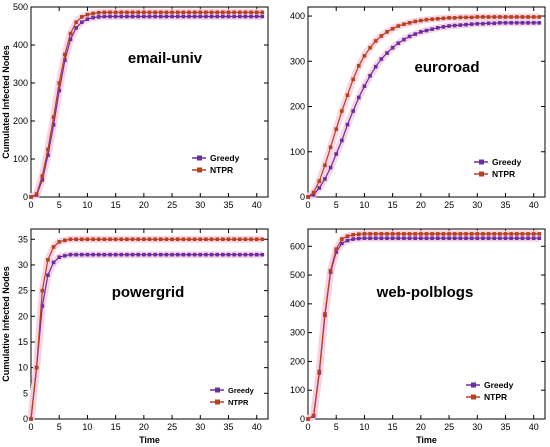 The image size is (550, 447). What do you see at coordinates (228, 205) in the screenshot?
I see `x-tick-label: 35` at bounding box center [228, 205].